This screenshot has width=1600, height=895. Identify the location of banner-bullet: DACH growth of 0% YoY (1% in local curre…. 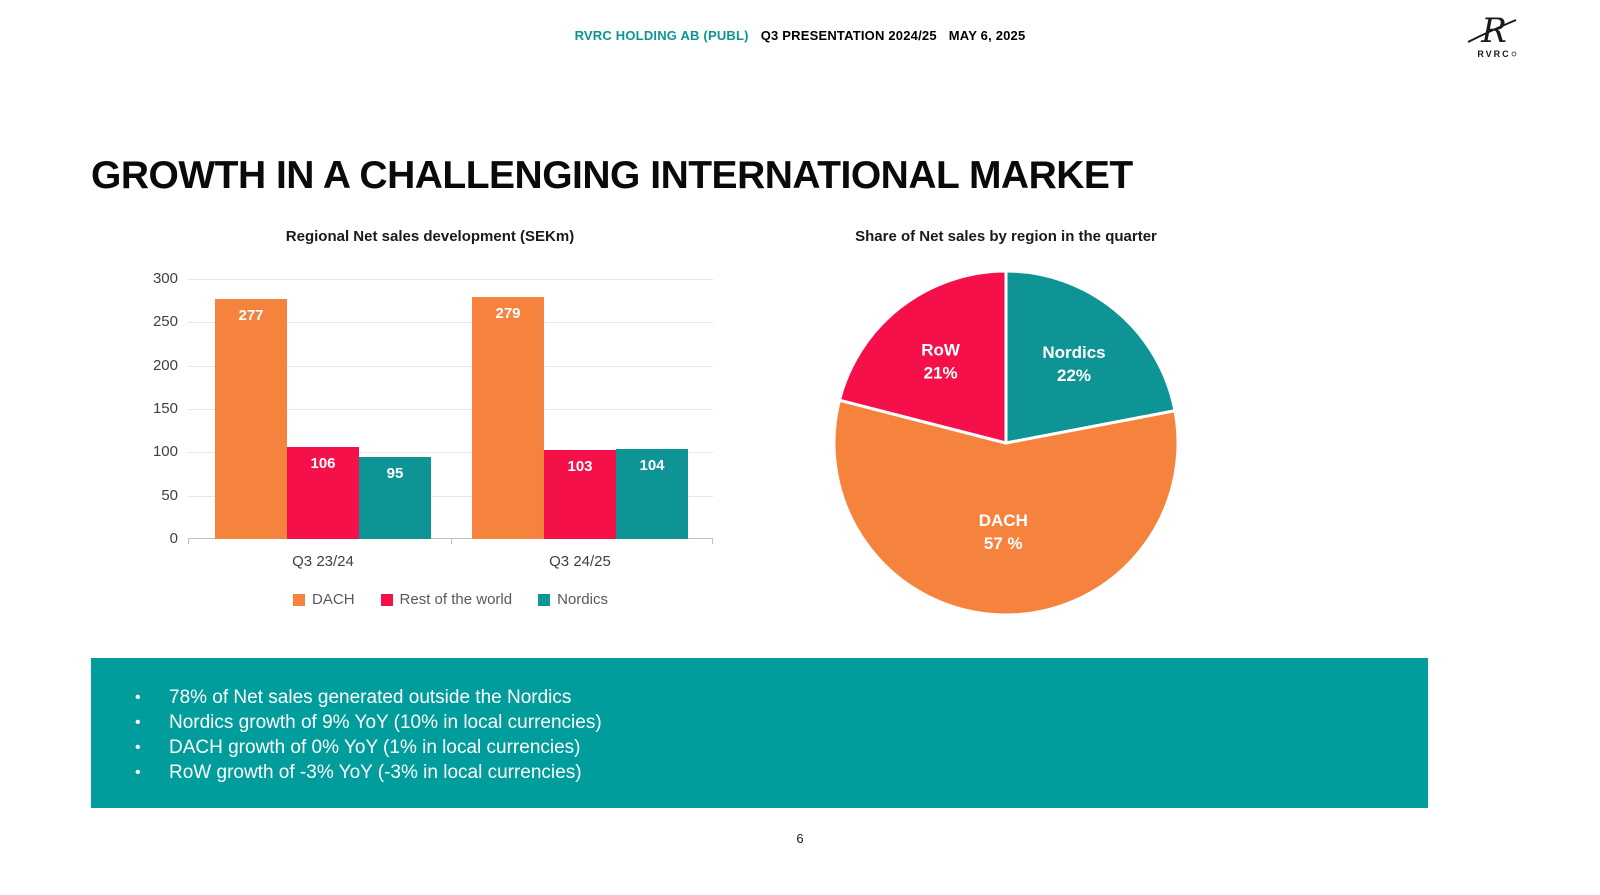
(780, 747).